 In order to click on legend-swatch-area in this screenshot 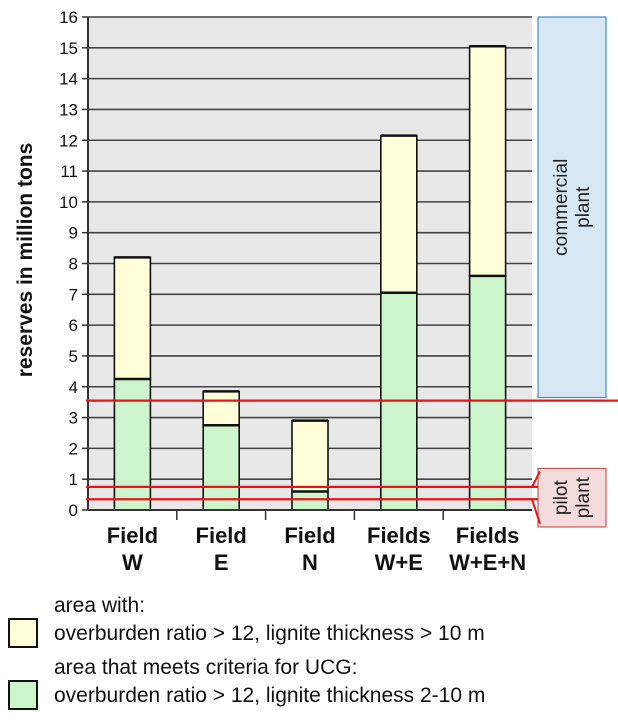, I will do `click(23, 633)`.